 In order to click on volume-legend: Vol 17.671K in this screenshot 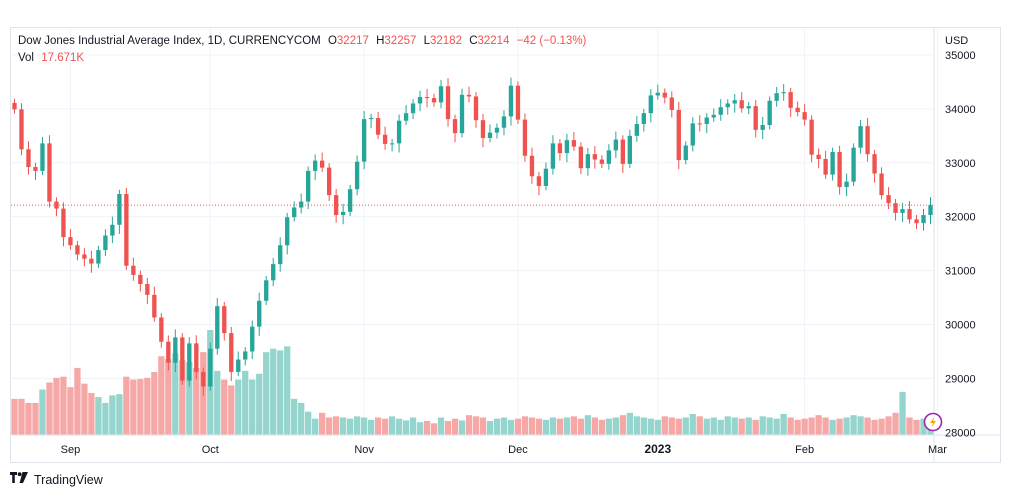, I will do `click(51, 58)`.